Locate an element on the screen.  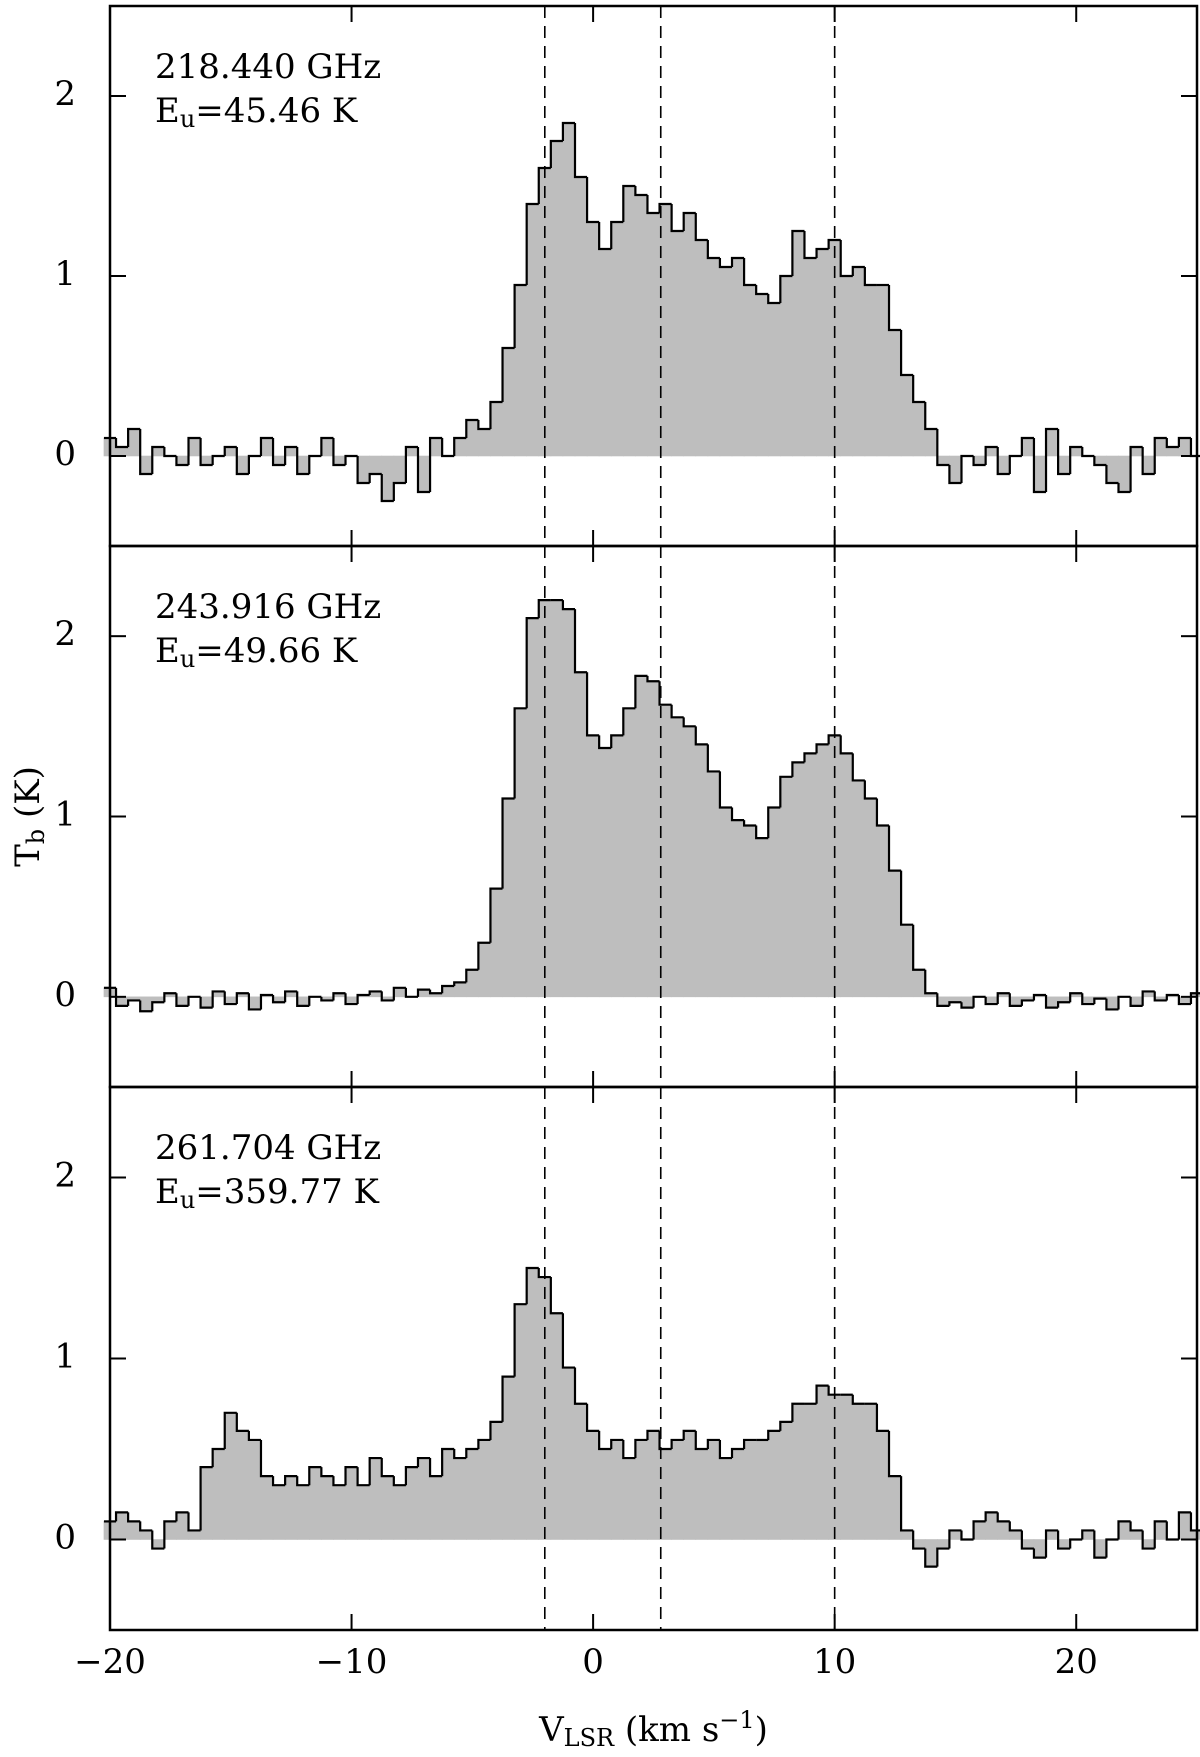
energy-label-part: =49.66 K is located at coordinates (276, 651).